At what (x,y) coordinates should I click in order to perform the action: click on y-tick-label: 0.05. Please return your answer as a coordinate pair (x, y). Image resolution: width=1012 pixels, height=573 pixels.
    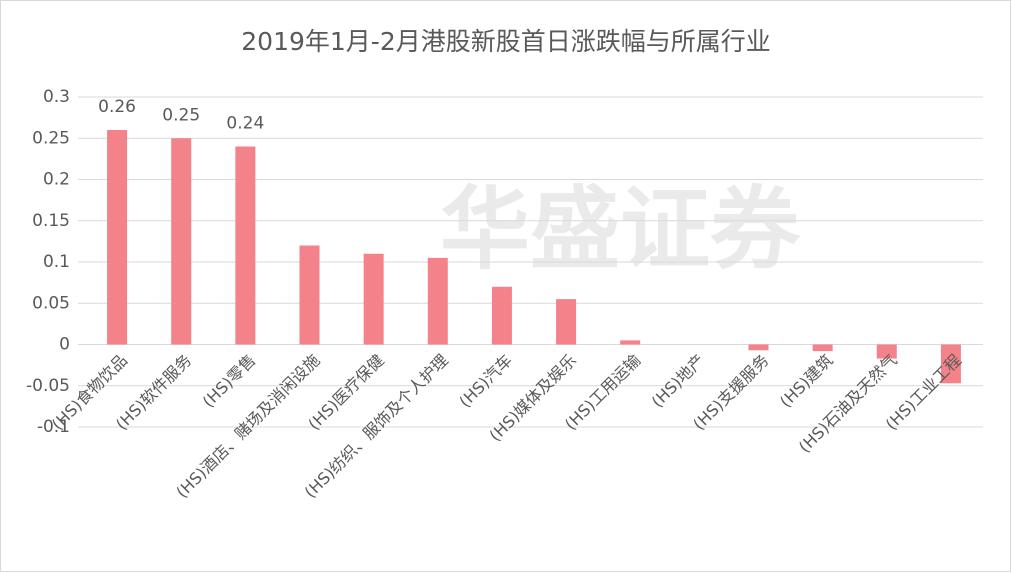
    Looking at the image, I should click on (51, 303).